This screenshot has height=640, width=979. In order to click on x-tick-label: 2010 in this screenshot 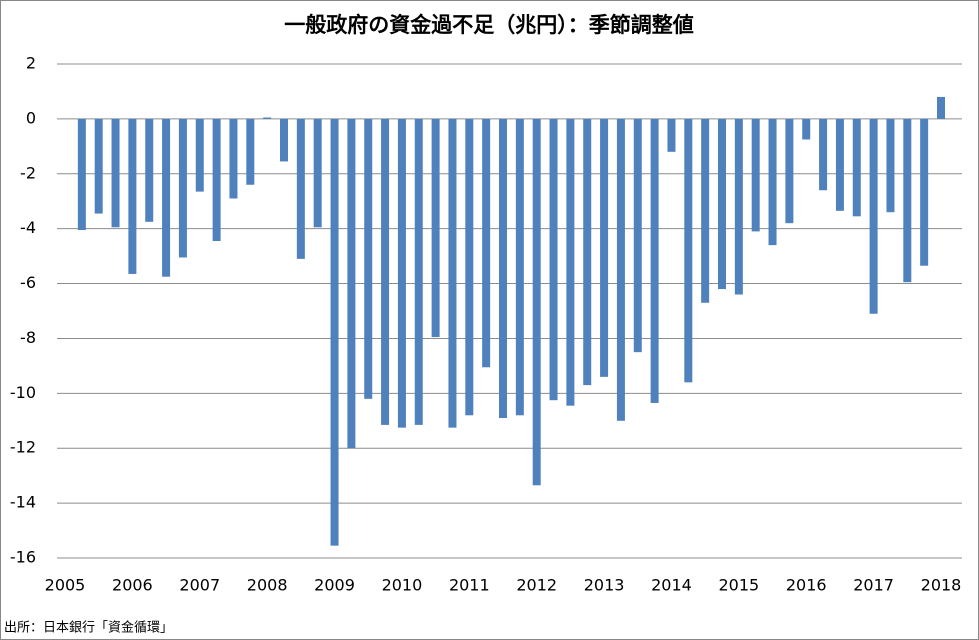, I will do `click(402, 585)`.